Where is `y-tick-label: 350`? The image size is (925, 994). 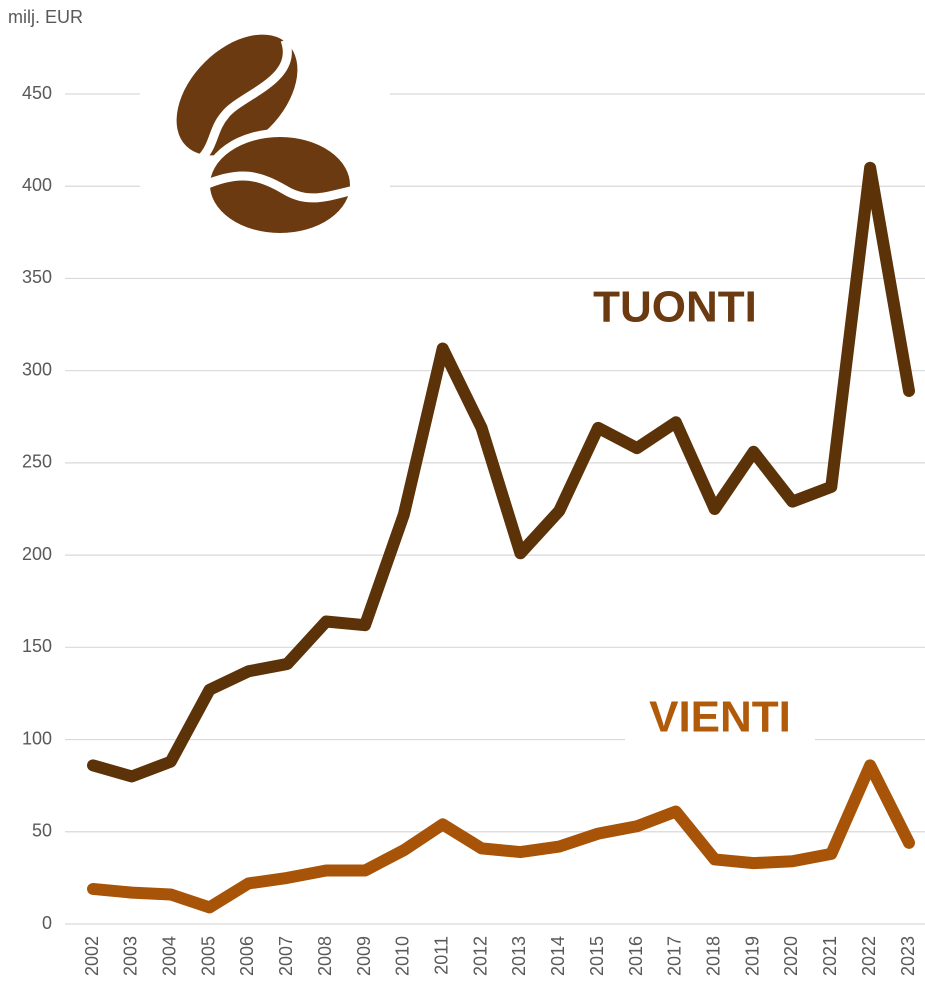
y-tick-label: 350 is located at coordinates (37, 277).